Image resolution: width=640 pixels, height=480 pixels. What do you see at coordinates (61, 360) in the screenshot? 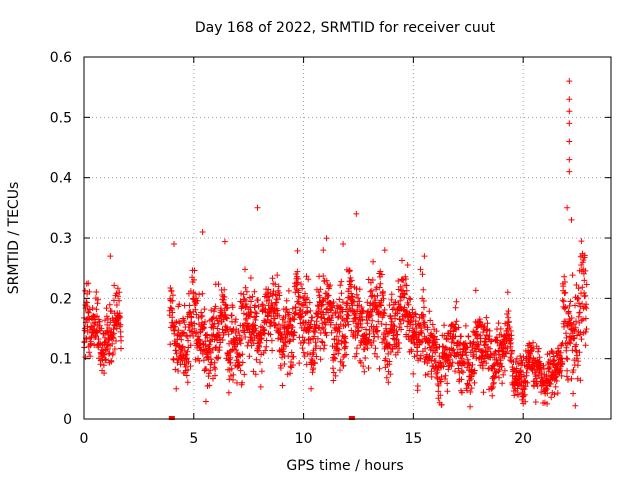
I see `y-tick-label: 0.1` at bounding box center [61, 360].